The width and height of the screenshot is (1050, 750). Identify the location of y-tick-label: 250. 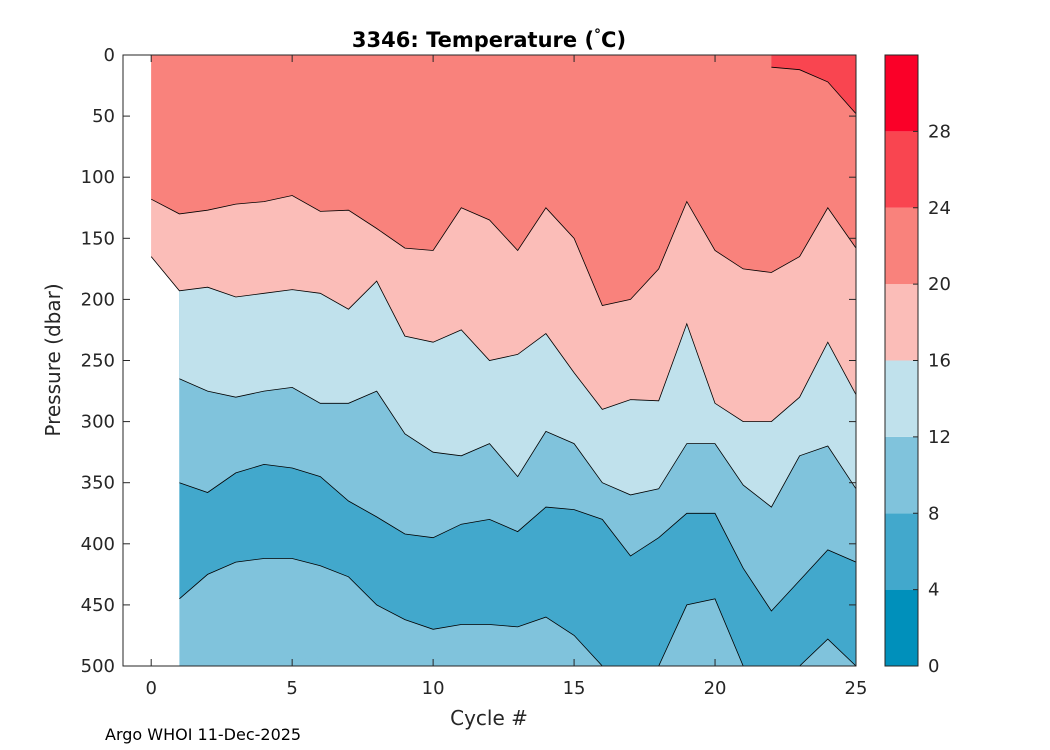
(98, 361).